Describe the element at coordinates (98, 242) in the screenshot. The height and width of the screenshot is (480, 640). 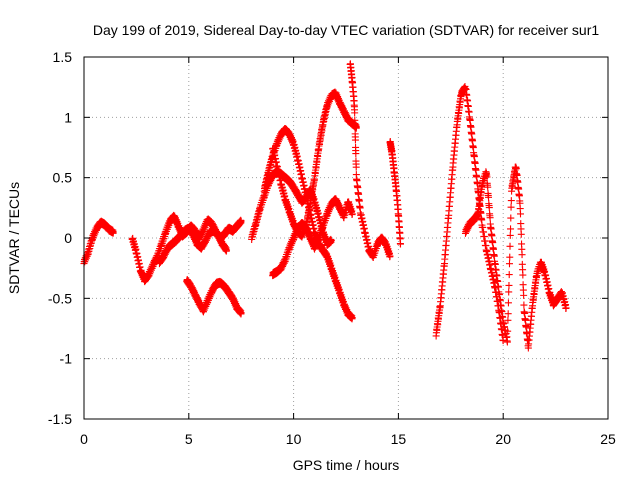
I see `series-arc-a` at that location.